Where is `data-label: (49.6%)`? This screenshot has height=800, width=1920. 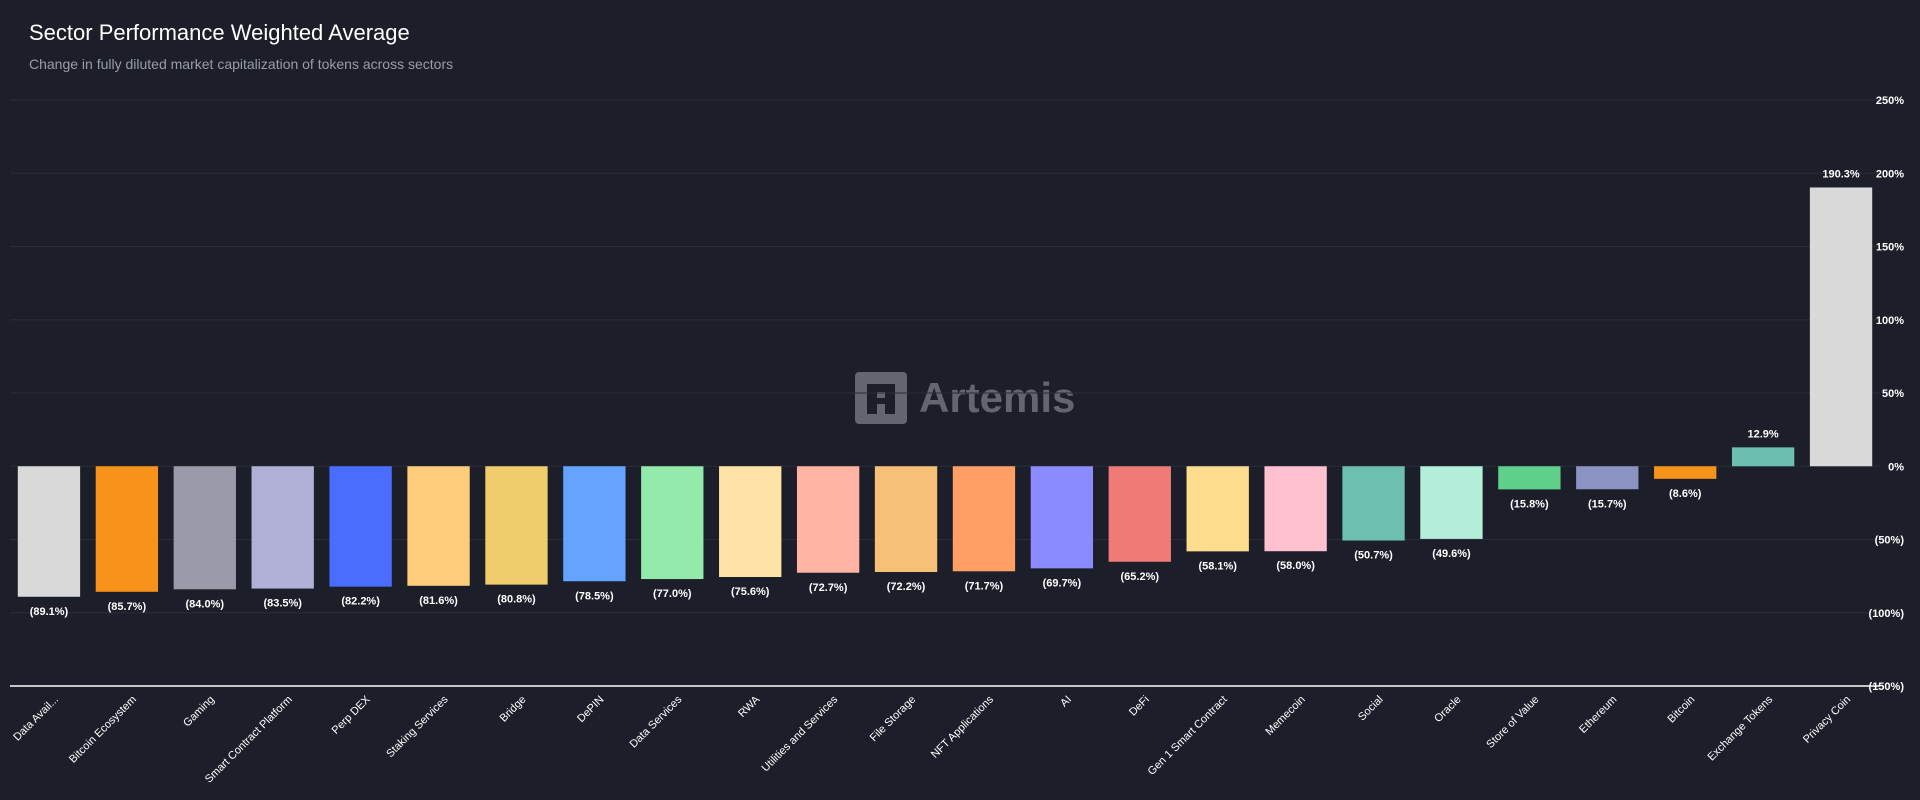 data-label: (49.6%) is located at coordinates (1451, 554).